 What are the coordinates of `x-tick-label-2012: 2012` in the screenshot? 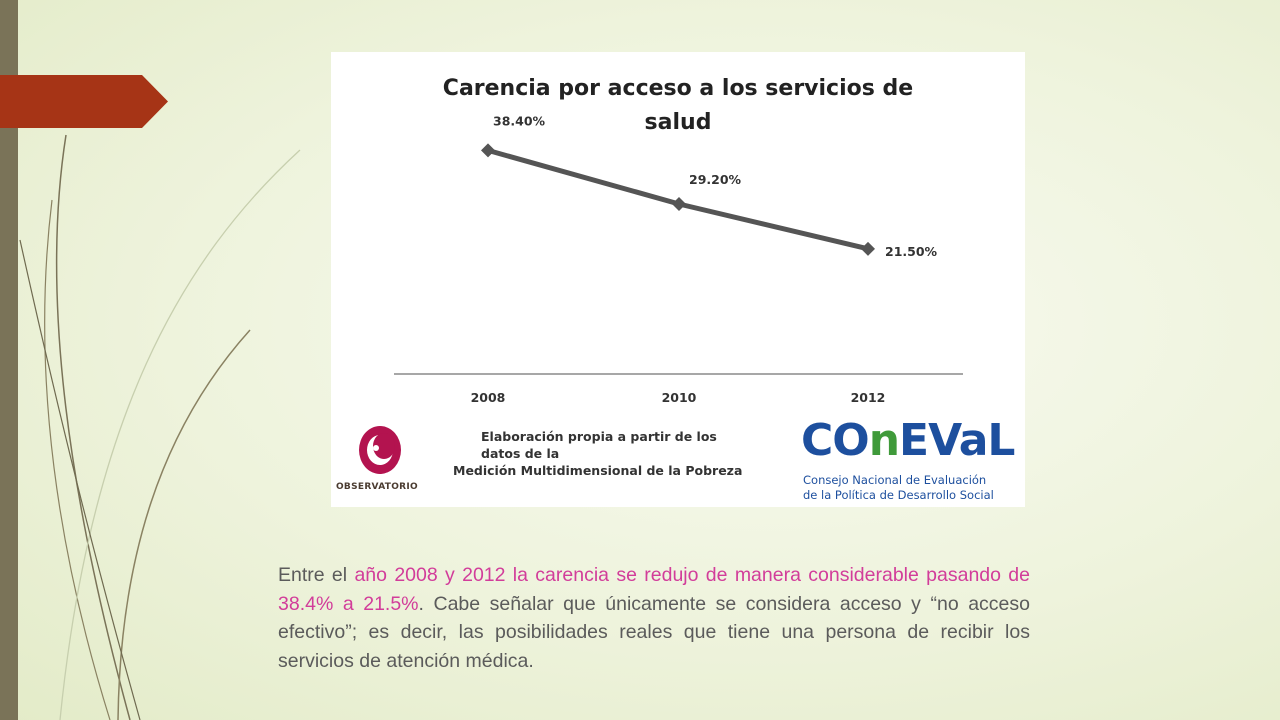 It's located at (868, 397).